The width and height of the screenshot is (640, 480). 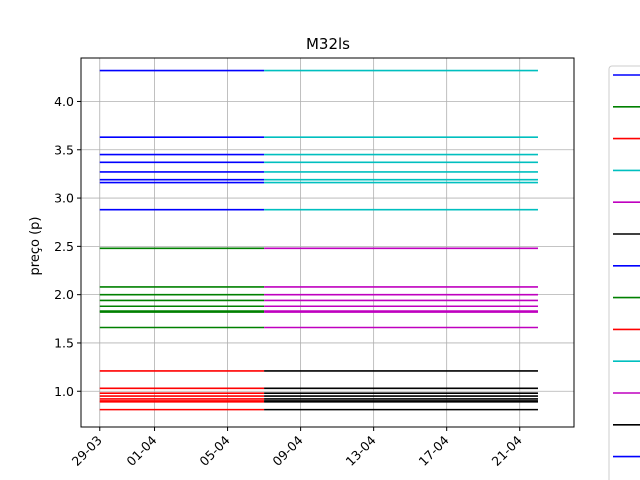 I want to click on y-axis-label: preço (p), so click(x=35, y=246).